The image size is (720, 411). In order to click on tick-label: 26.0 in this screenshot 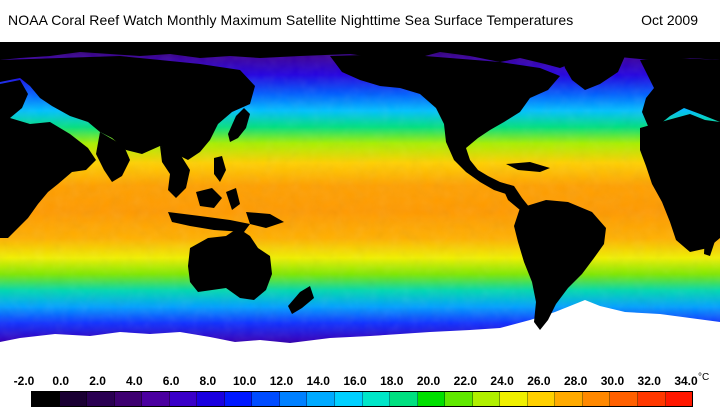, I will do `click(539, 381)`.